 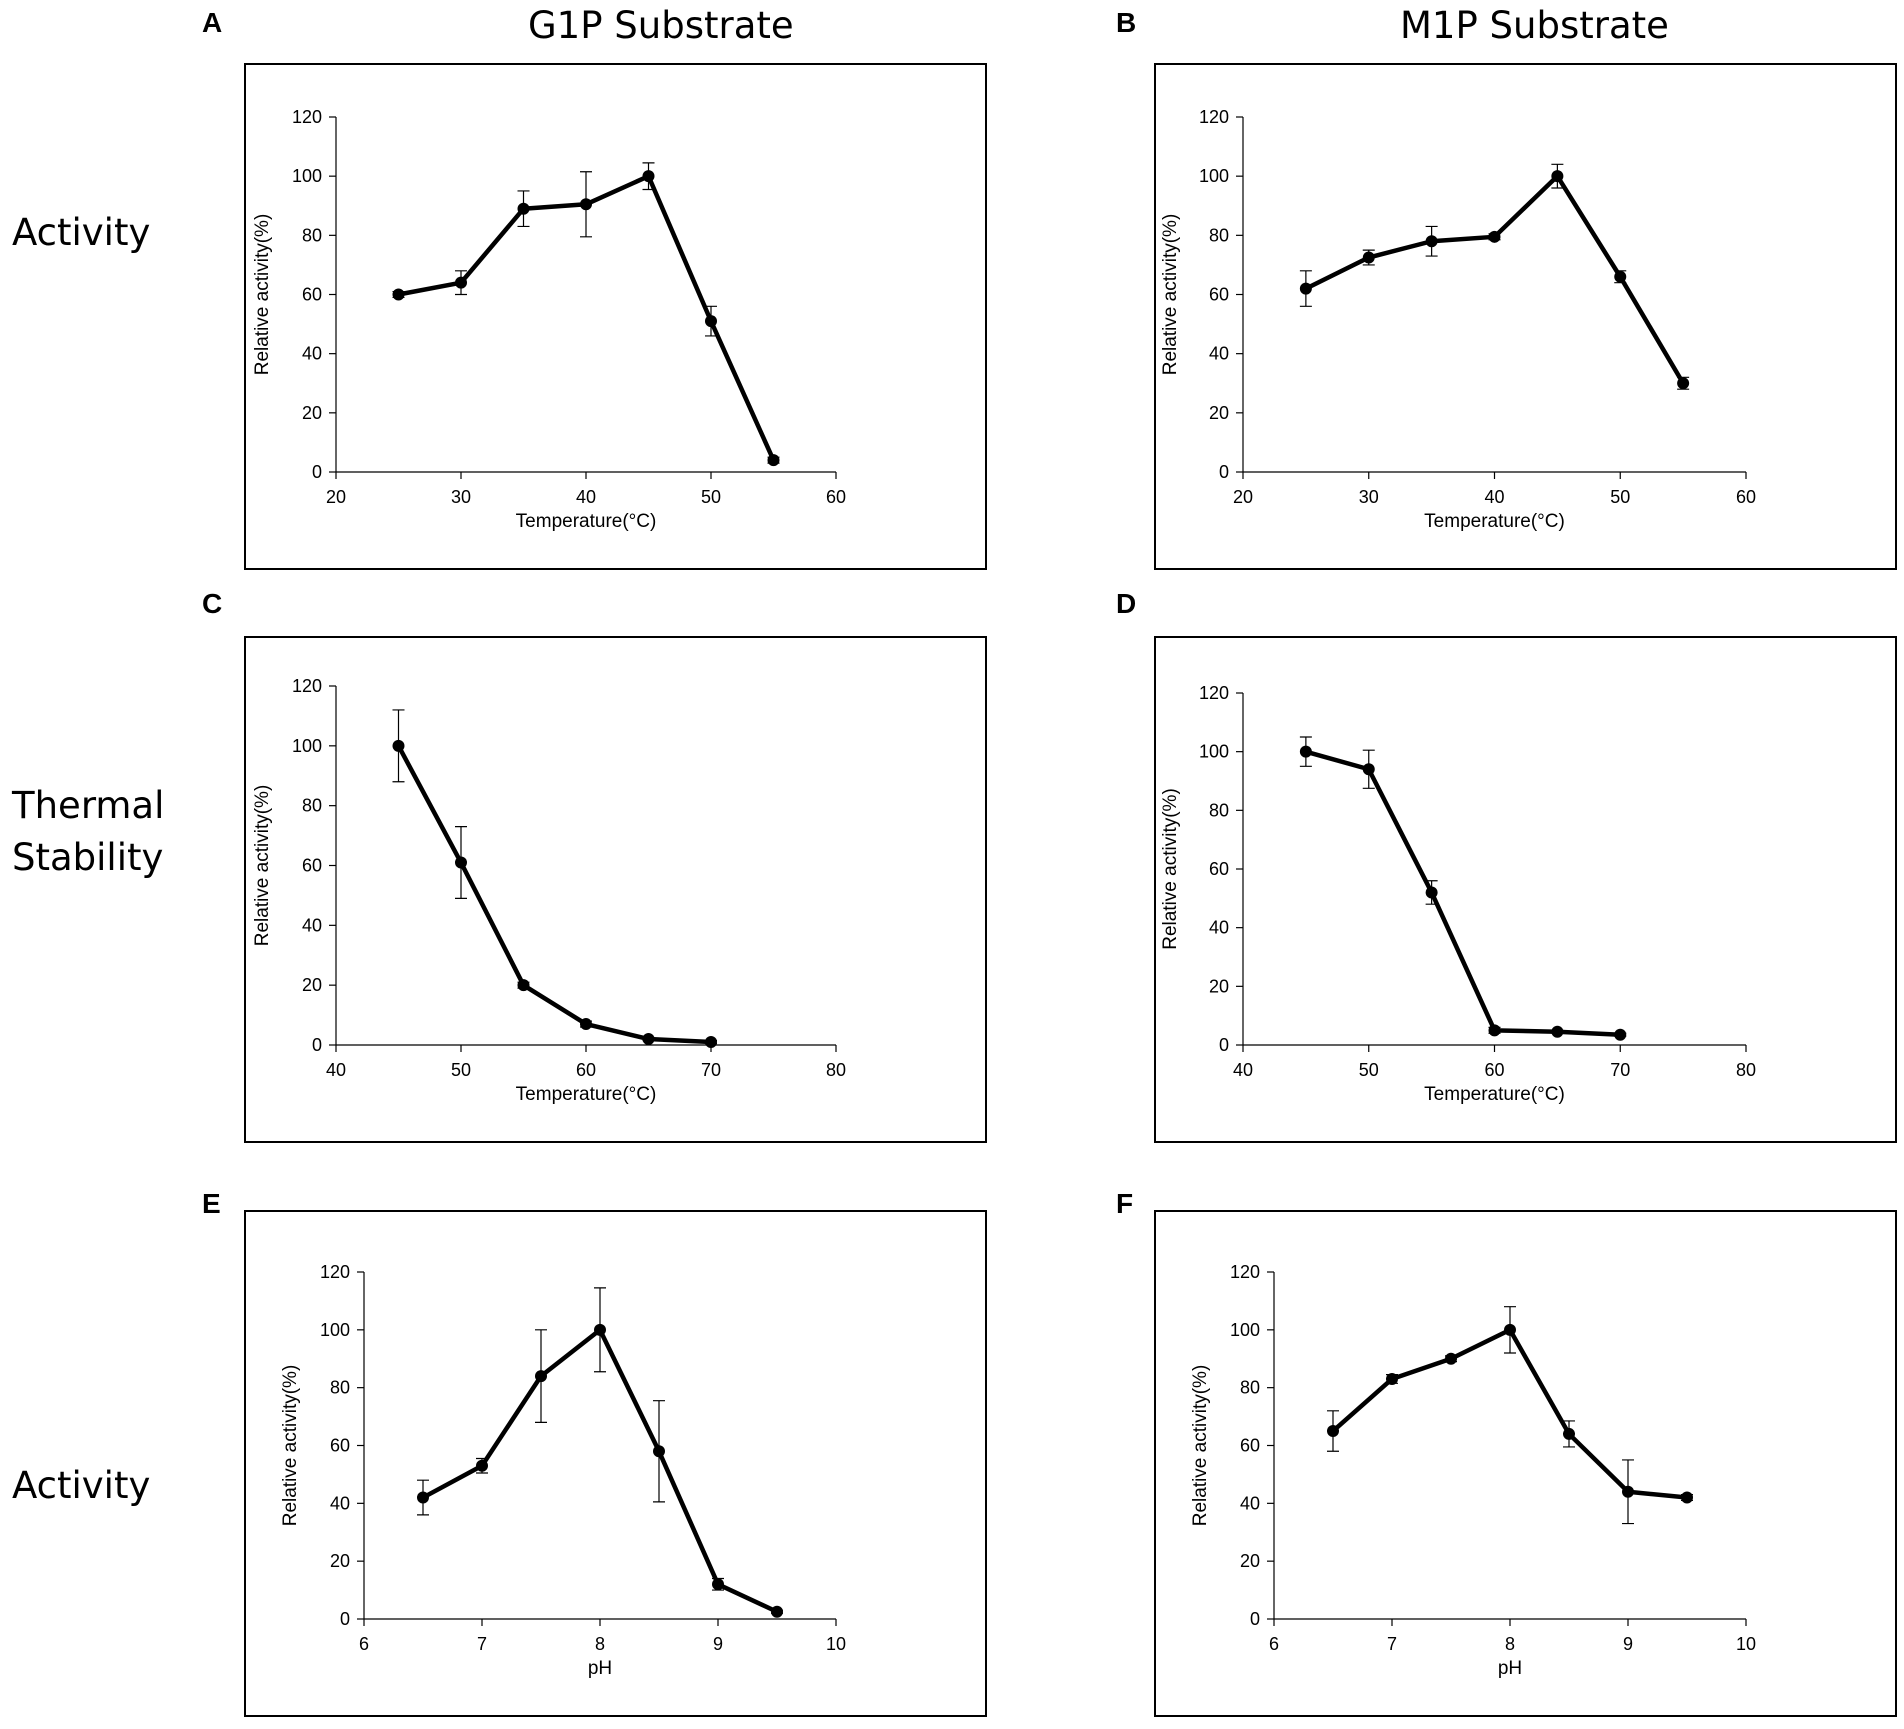 What do you see at coordinates (1746, 1070) in the screenshot?
I see `x-tick-label: 80` at bounding box center [1746, 1070].